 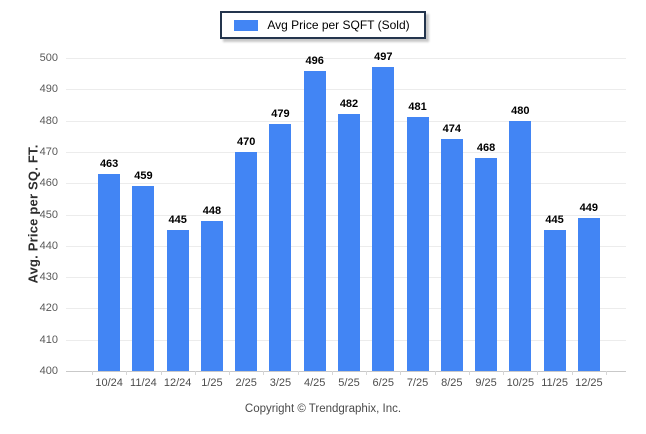 I want to click on bar-value-label: 482, so click(x=349, y=104).